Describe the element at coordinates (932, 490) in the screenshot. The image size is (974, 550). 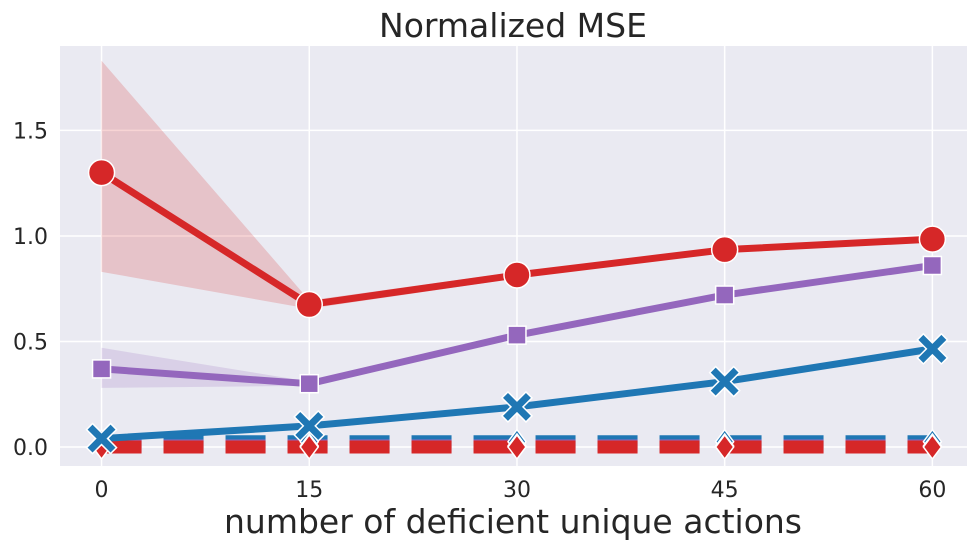
I see `x-tick-label: 60` at that location.